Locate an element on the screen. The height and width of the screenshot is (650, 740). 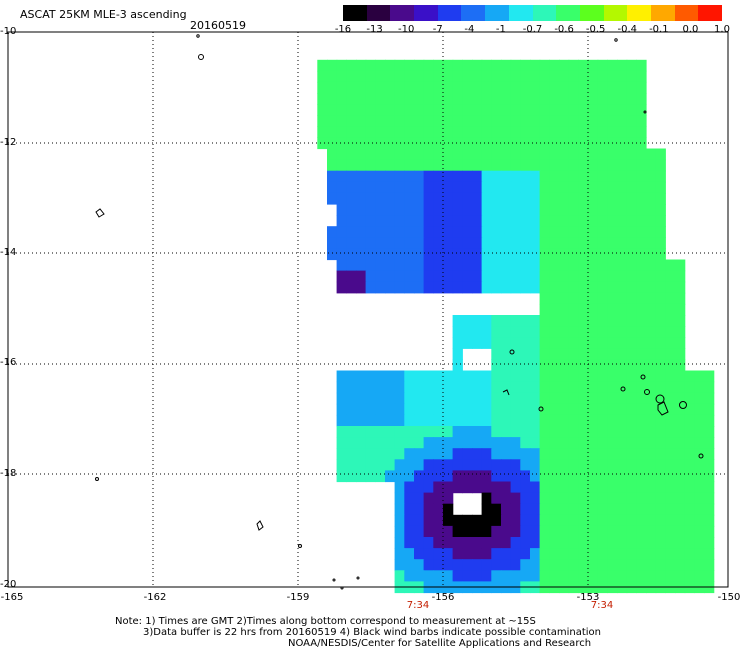
color-scale-tick-label: -1 is located at coordinates (500, 29).